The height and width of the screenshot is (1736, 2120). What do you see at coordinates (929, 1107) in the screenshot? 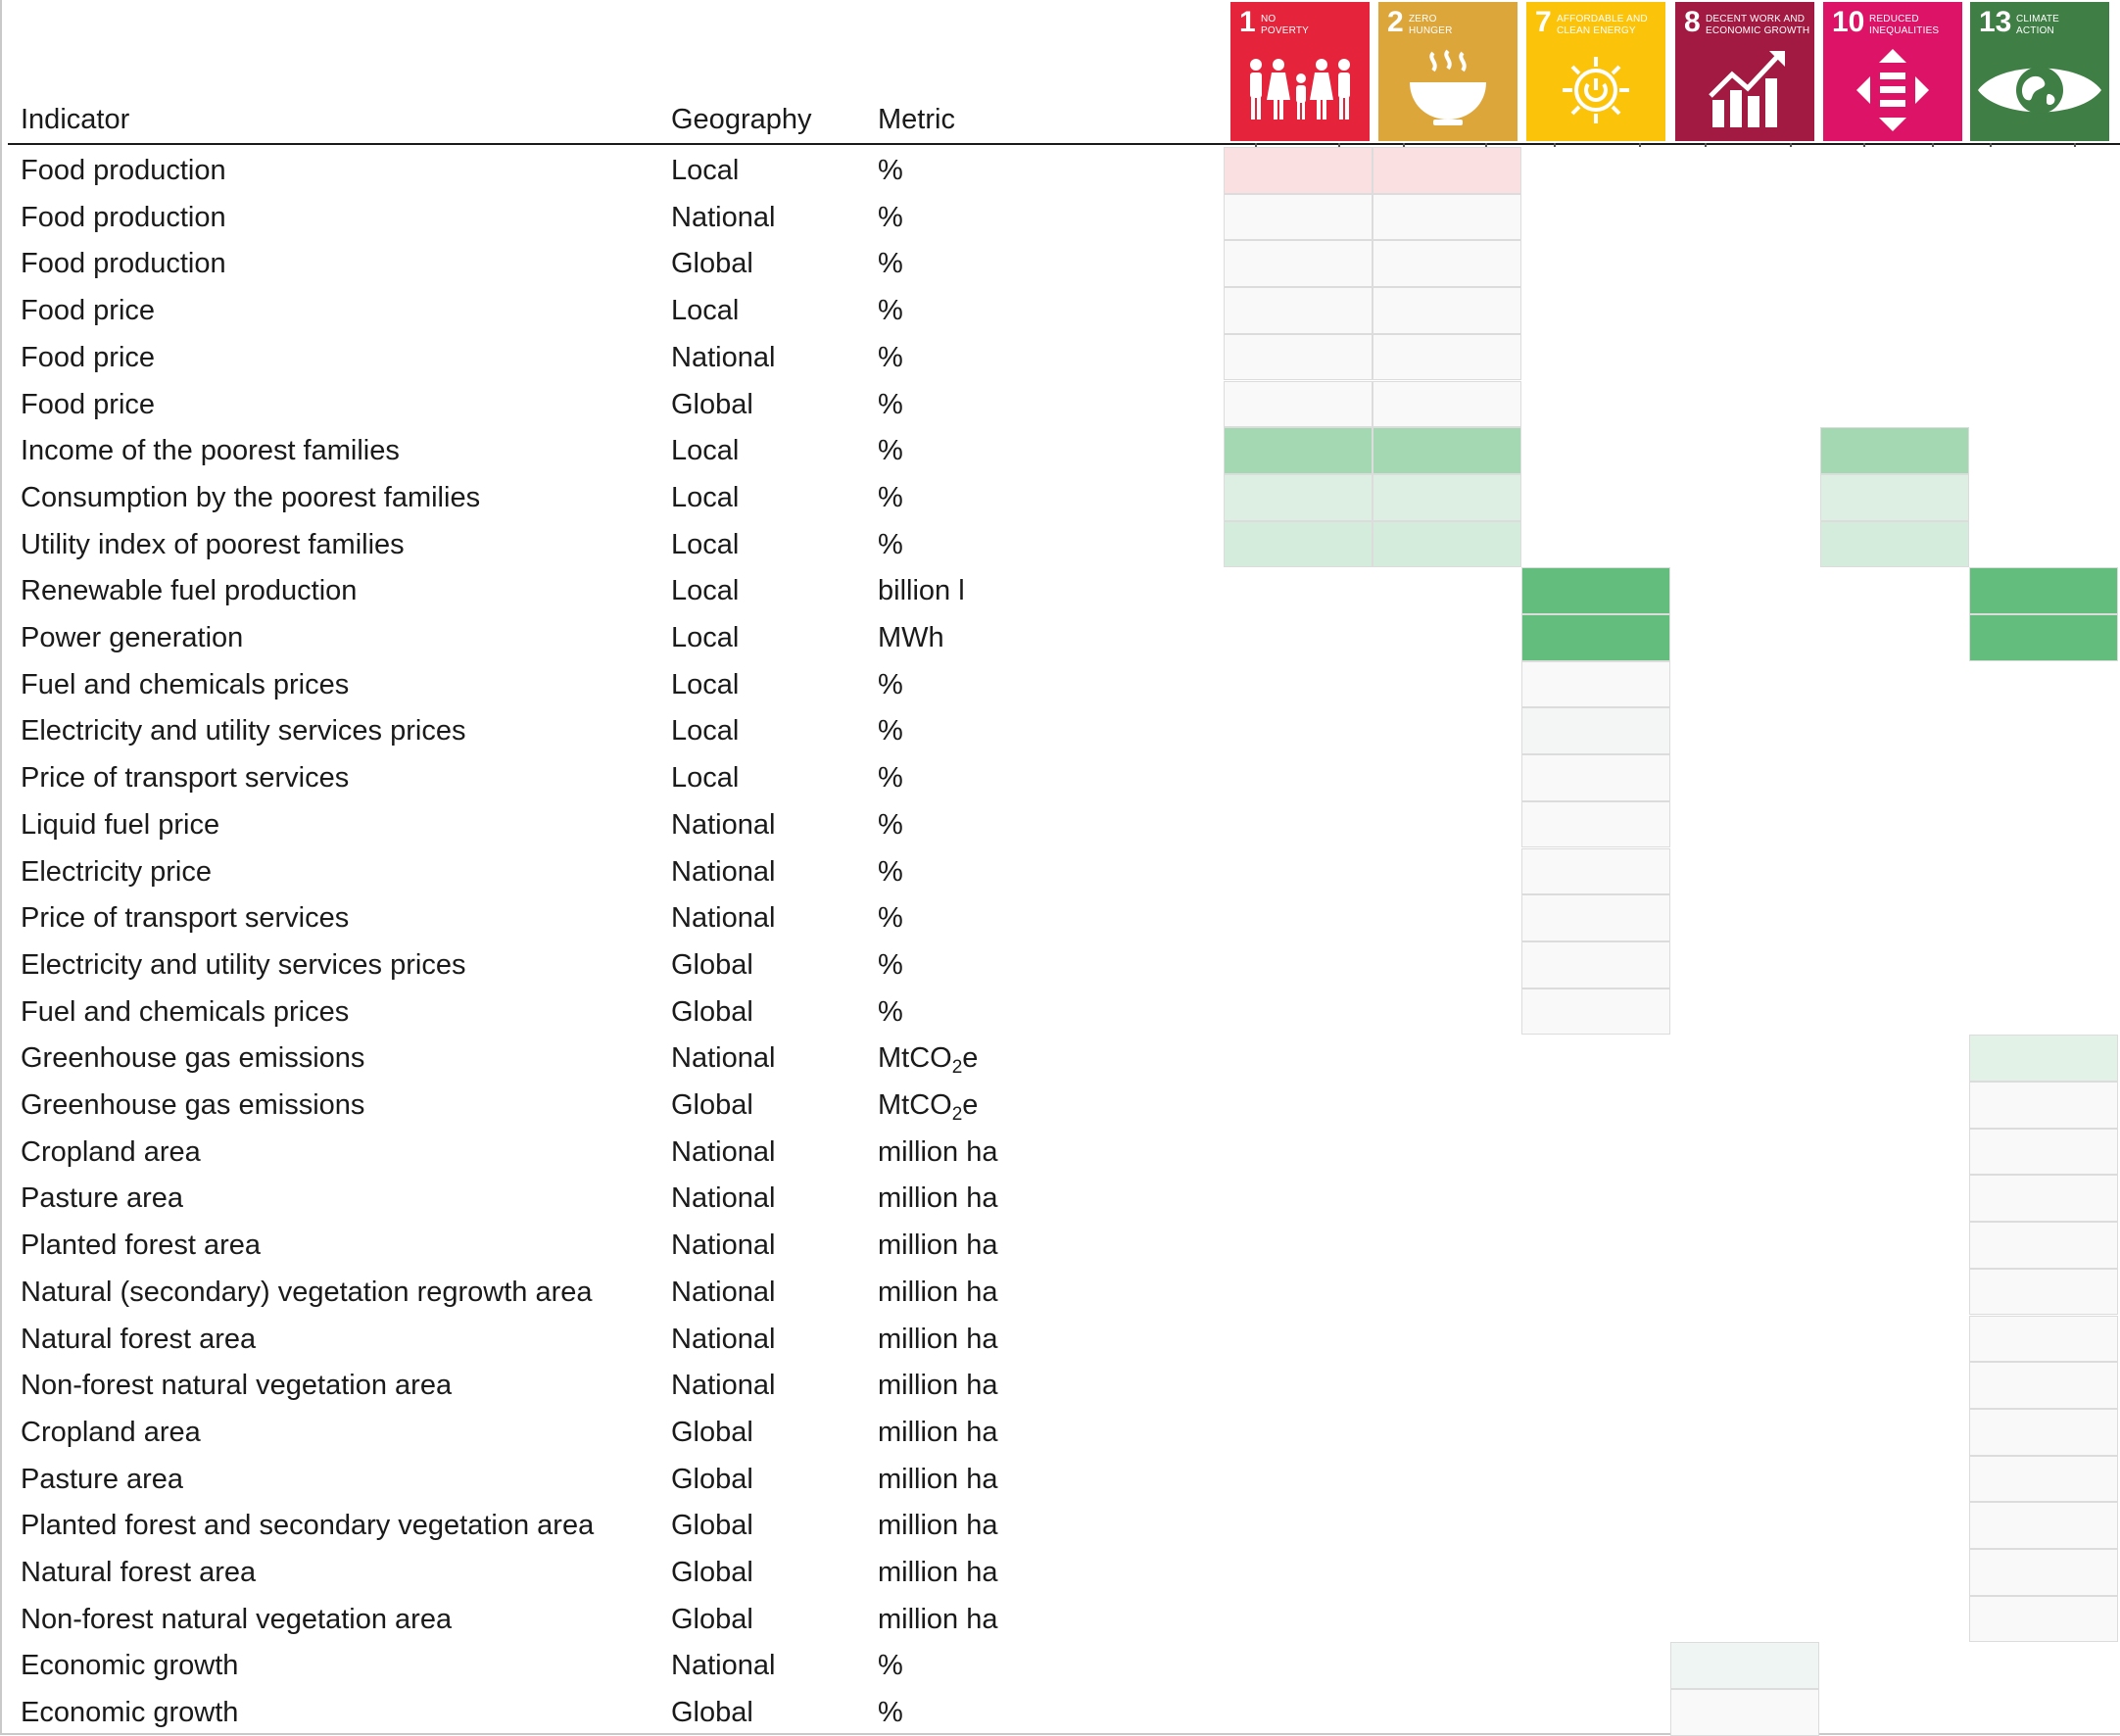
I see `cell-metric: MtCO2e` at bounding box center [929, 1107].